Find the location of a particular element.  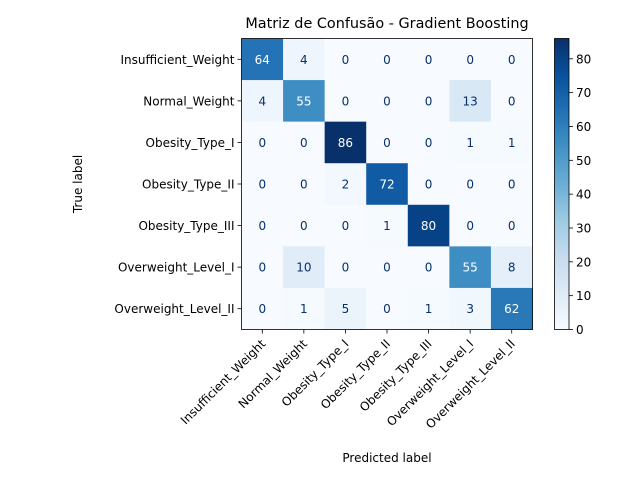

colorbar-gradient is located at coordinates (562, 184).